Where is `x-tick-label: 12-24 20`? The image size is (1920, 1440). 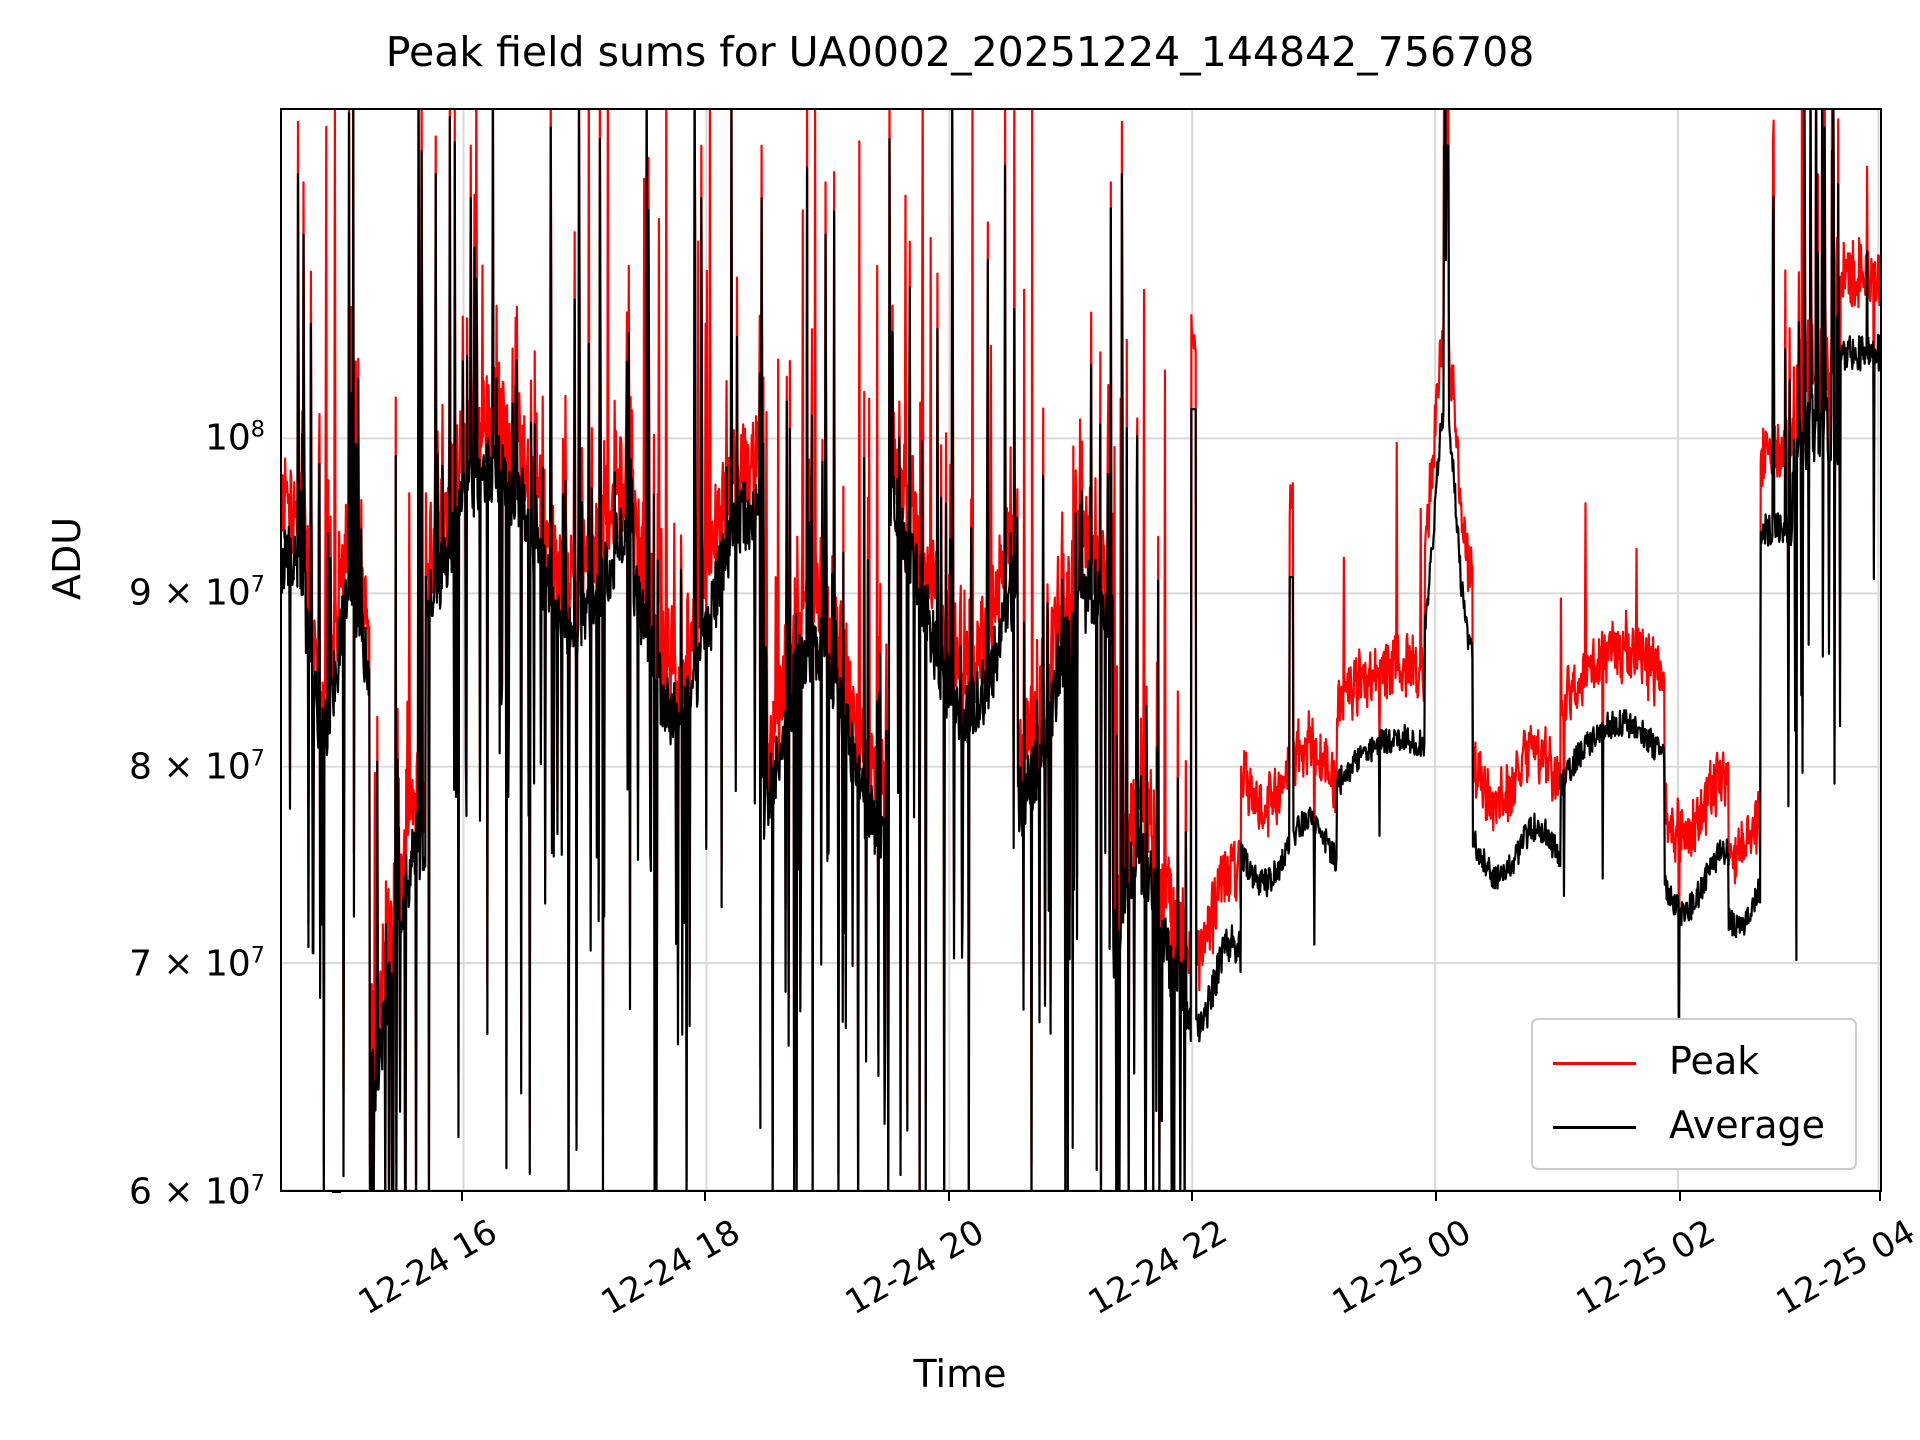 x-tick-label: 12-24 20 is located at coordinates (914, 1268).